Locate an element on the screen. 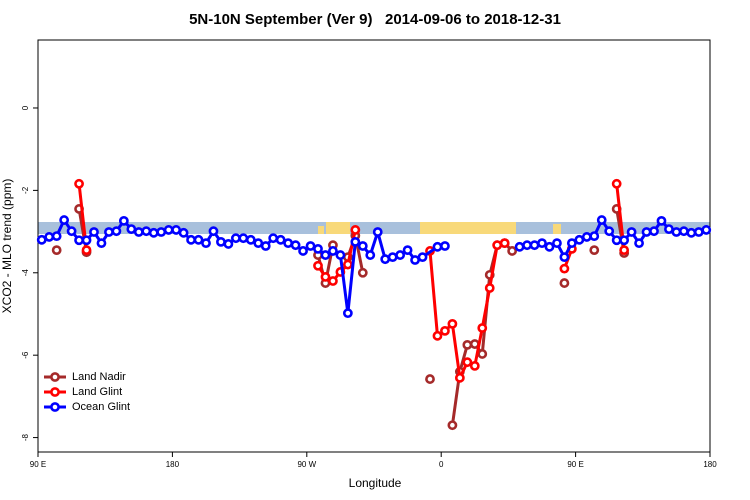  y-tick-label: -2 is located at coordinates (25, 190).